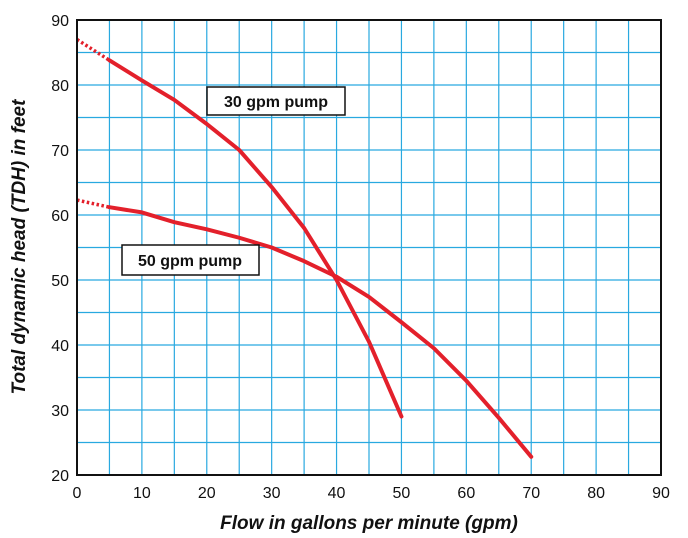 The image size is (688, 538). What do you see at coordinates (60, 281) in the screenshot?
I see `y-tick-label: 50` at bounding box center [60, 281].